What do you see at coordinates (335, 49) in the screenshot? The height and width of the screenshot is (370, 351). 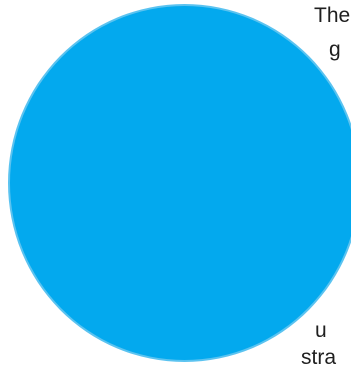 I see `text-fragment-g: g` at bounding box center [335, 49].